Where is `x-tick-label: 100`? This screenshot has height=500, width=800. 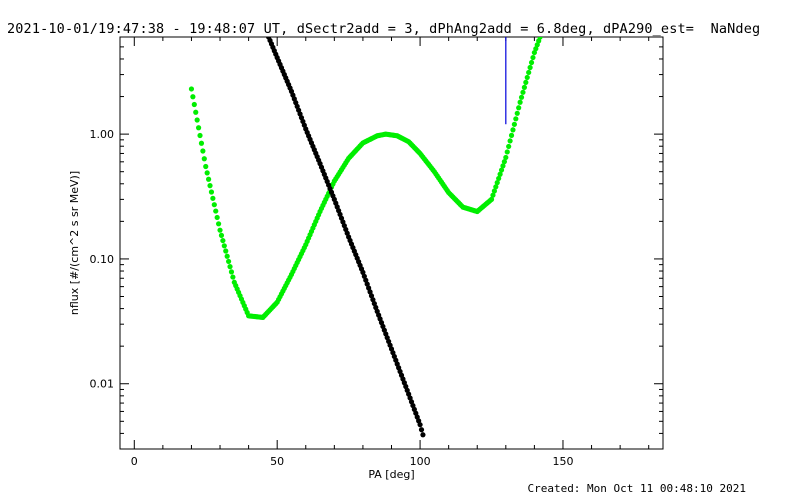 x-tick-label: 100 is located at coordinates (420, 461).